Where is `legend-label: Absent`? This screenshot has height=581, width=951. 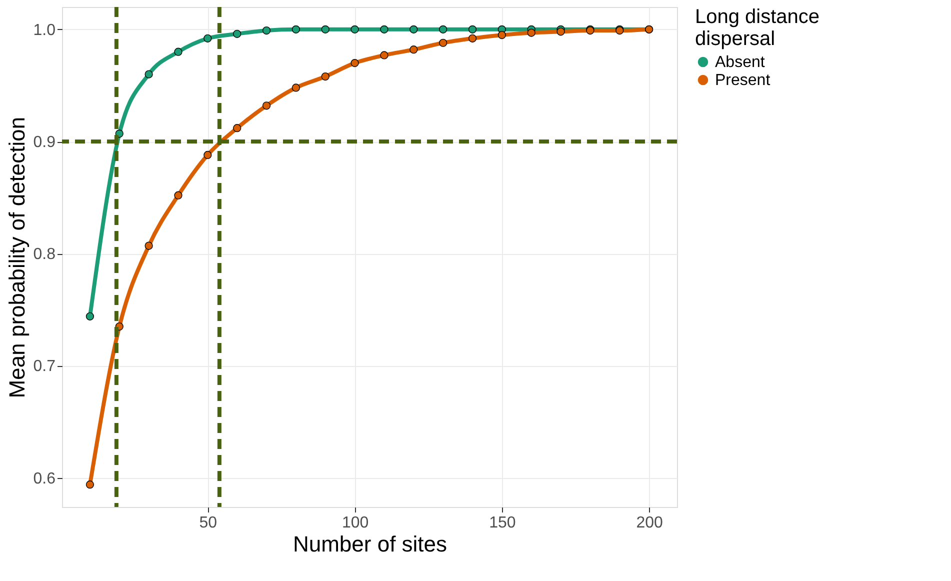 legend-label: Absent is located at coordinates (740, 62).